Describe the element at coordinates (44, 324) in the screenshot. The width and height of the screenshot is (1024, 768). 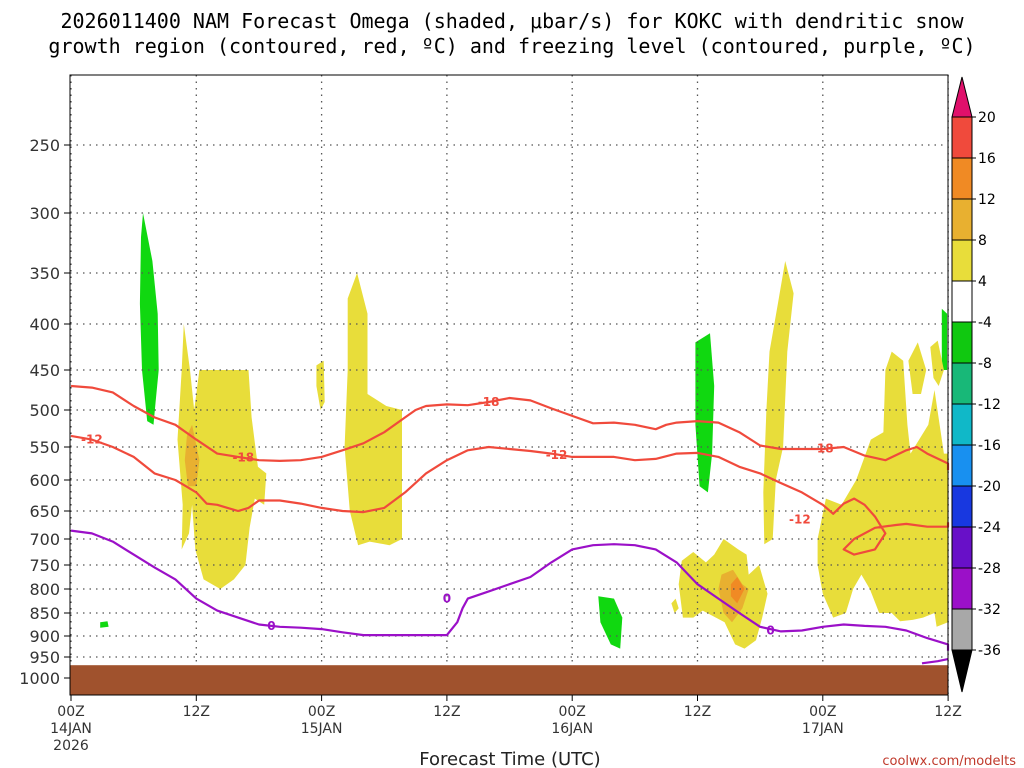
I see `y-tick-label: 400` at that location.